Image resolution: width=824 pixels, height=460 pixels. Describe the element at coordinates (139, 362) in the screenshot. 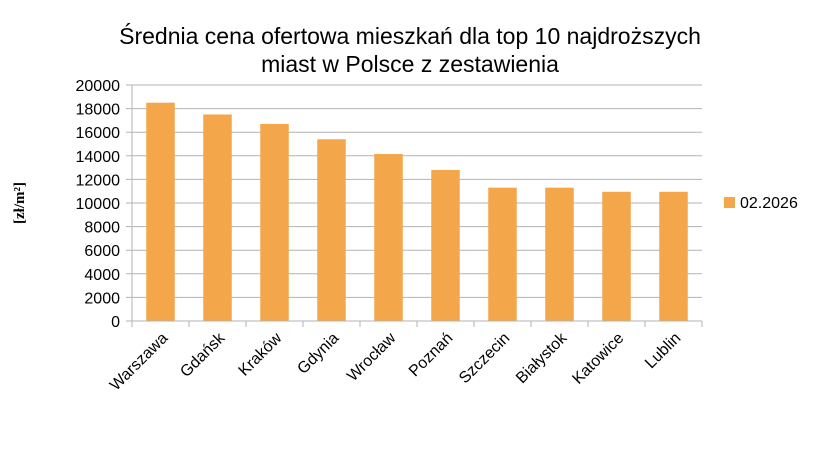

I see `x-tick-label: Warszawa` at that location.